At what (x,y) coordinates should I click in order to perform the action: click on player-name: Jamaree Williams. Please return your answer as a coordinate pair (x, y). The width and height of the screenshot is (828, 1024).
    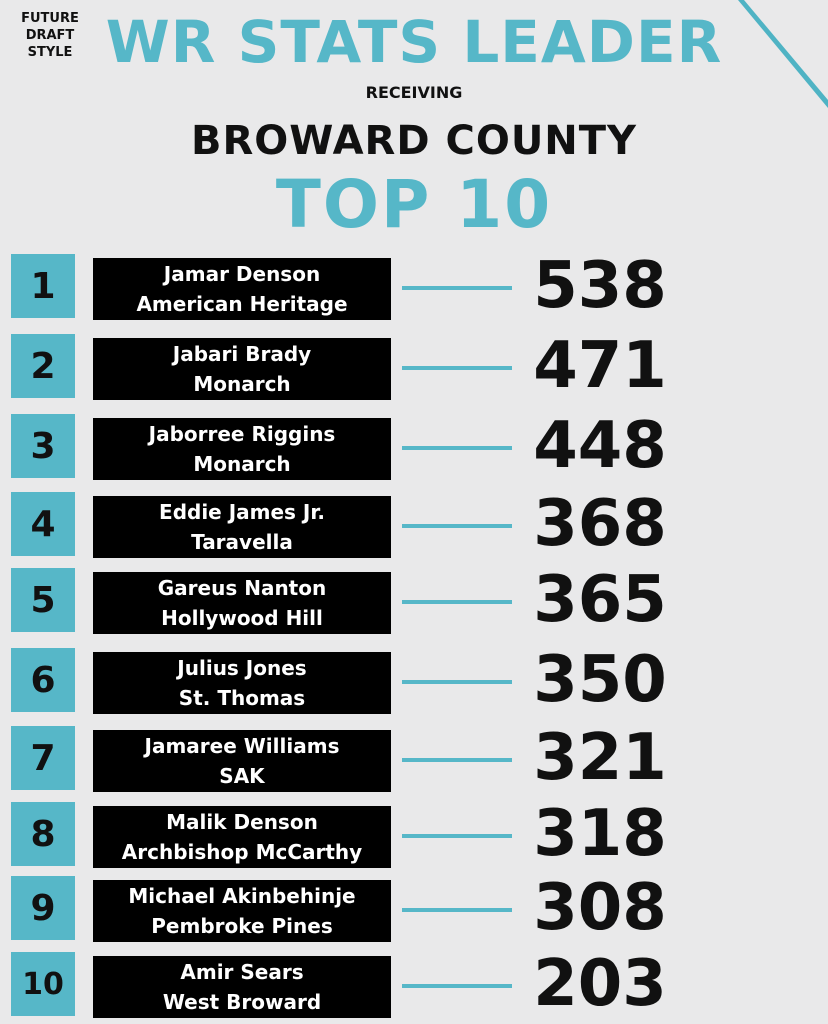
    Looking at the image, I should click on (242, 746).